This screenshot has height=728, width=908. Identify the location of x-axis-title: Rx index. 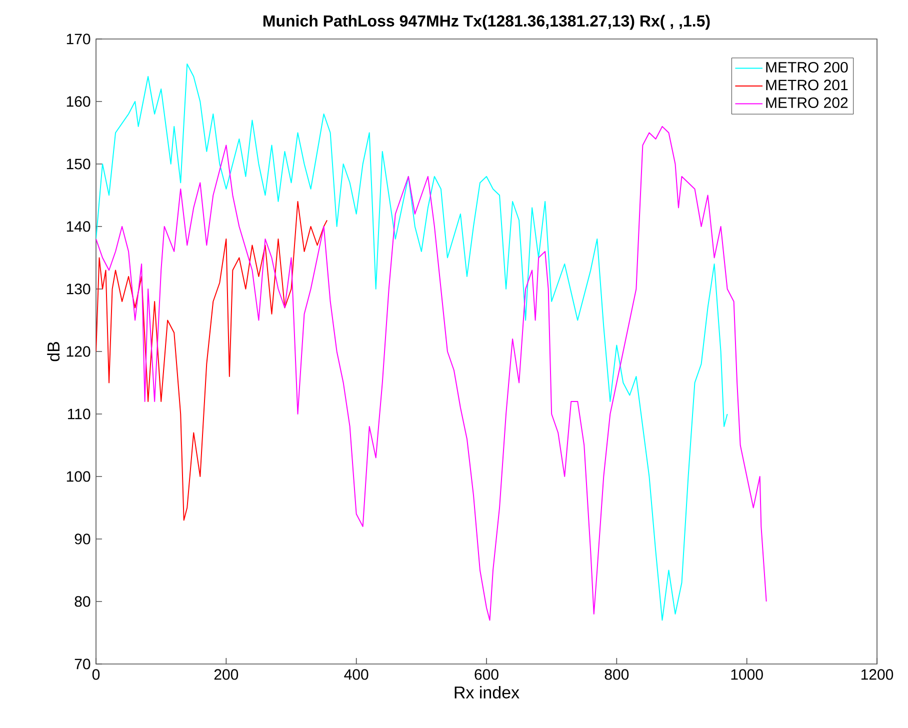
(487, 692).